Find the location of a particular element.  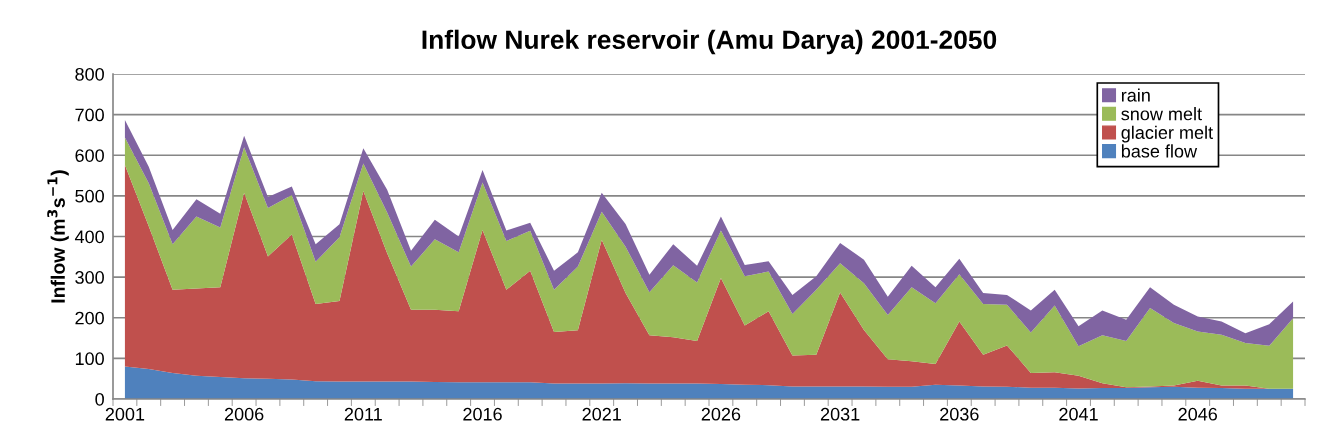

y-tick-label: 600 is located at coordinates (89, 155).